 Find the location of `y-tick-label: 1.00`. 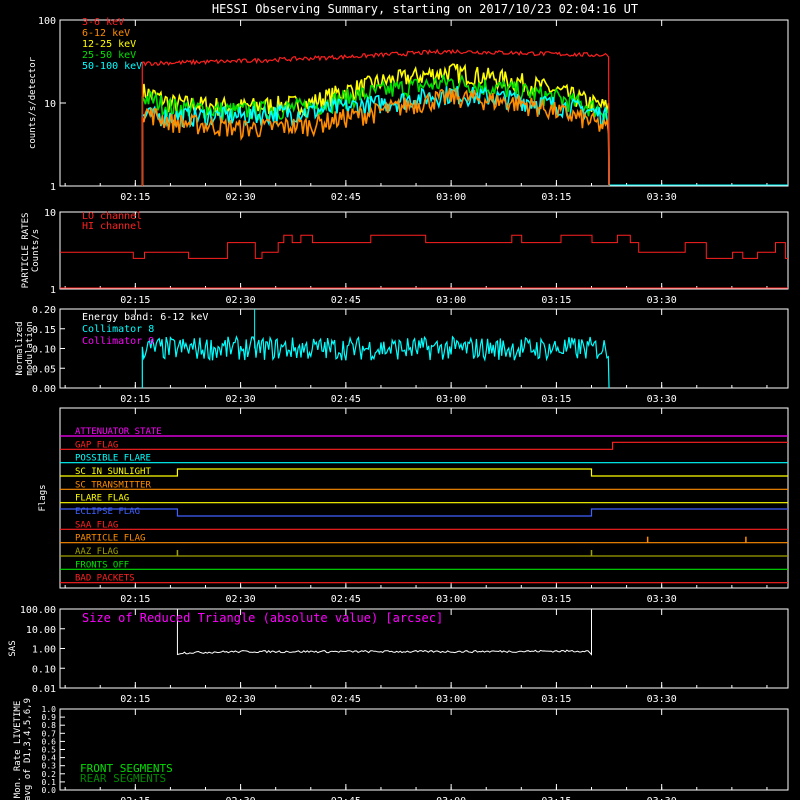

y-tick-label: 1.00 is located at coordinates (44, 650).